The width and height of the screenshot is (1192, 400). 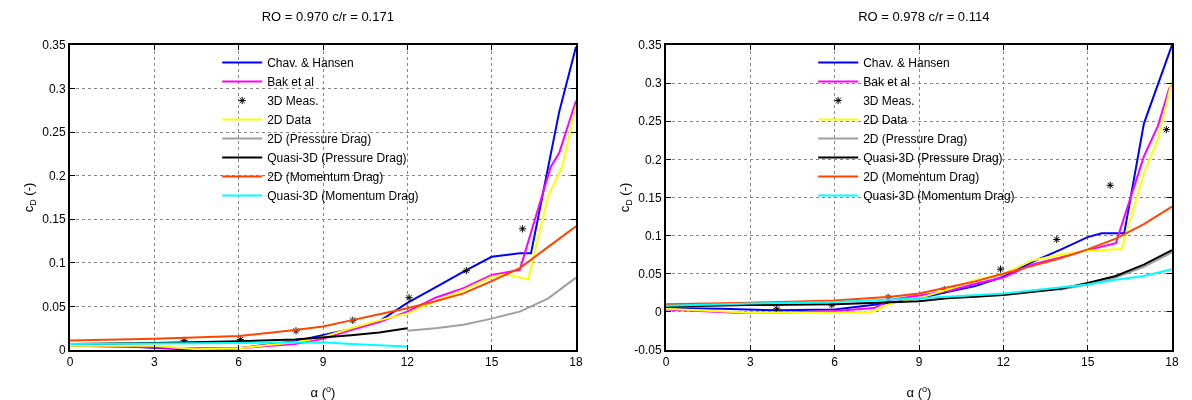 What do you see at coordinates (924, 17) in the screenshot?
I see `chart-title: RO = 0.978 c/r = 0.114` at bounding box center [924, 17].